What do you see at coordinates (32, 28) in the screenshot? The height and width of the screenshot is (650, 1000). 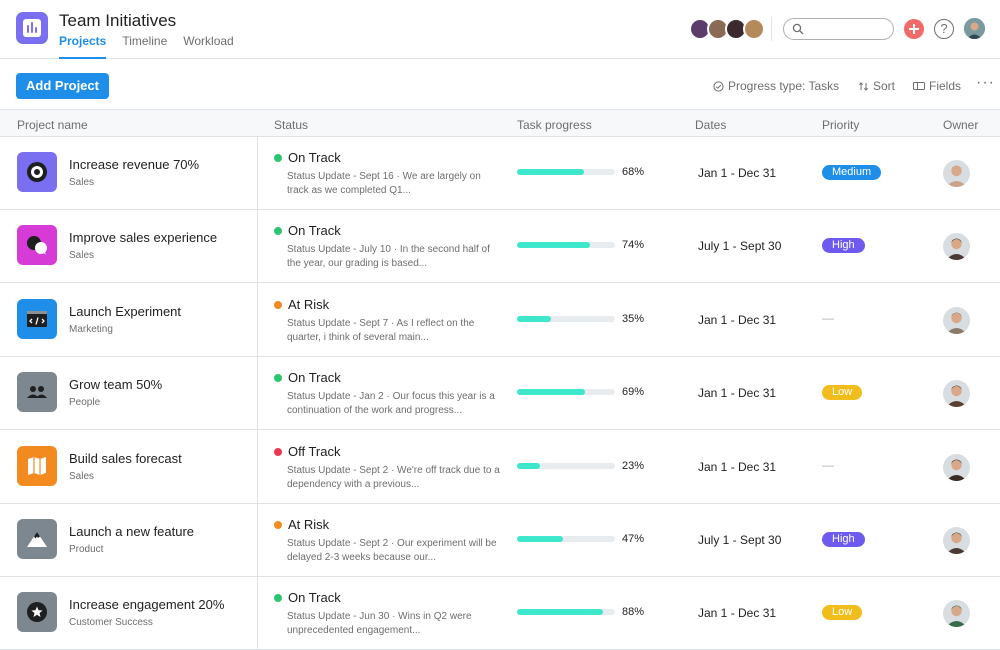 I see `project-logo-icon` at bounding box center [32, 28].